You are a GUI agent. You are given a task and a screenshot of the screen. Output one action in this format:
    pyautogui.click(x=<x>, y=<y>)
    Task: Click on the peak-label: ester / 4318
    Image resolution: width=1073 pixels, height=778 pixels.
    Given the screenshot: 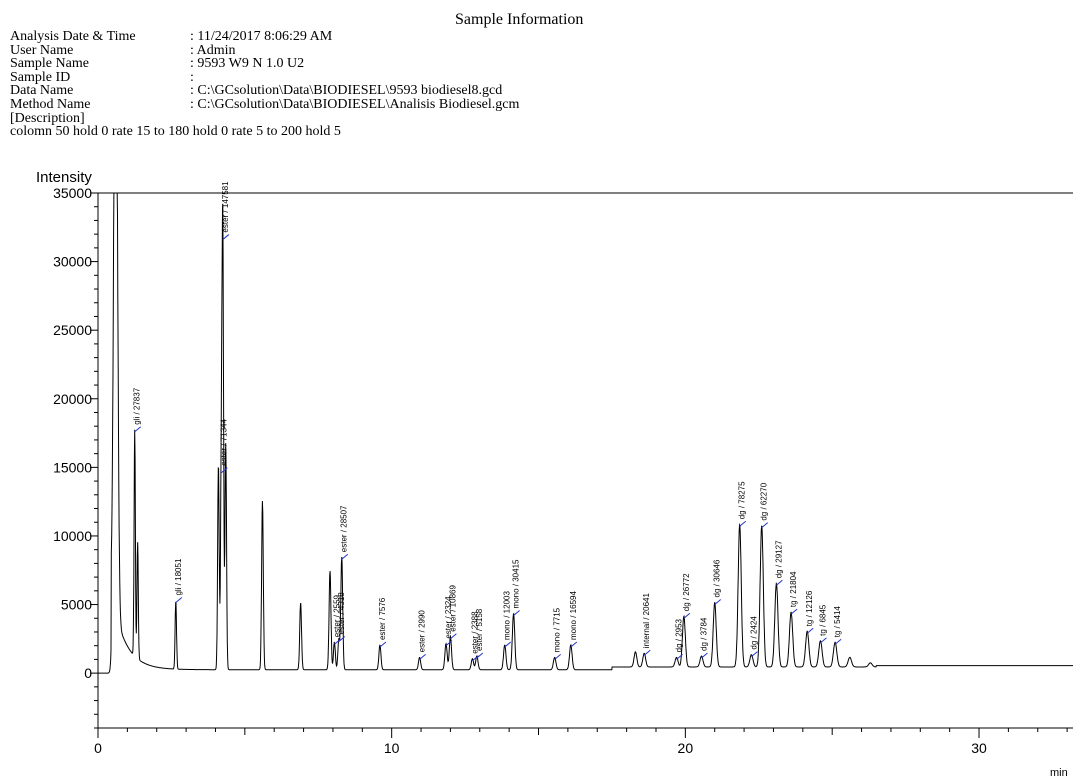 What is the action you would take?
    pyautogui.click(x=341, y=613)
    